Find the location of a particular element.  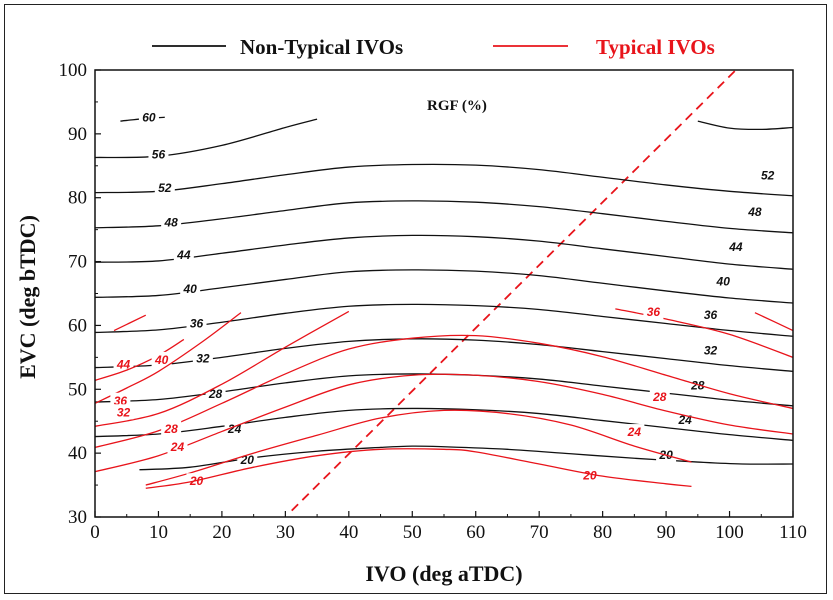

contour-label-52-right: 52 is located at coordinates (768, 175).